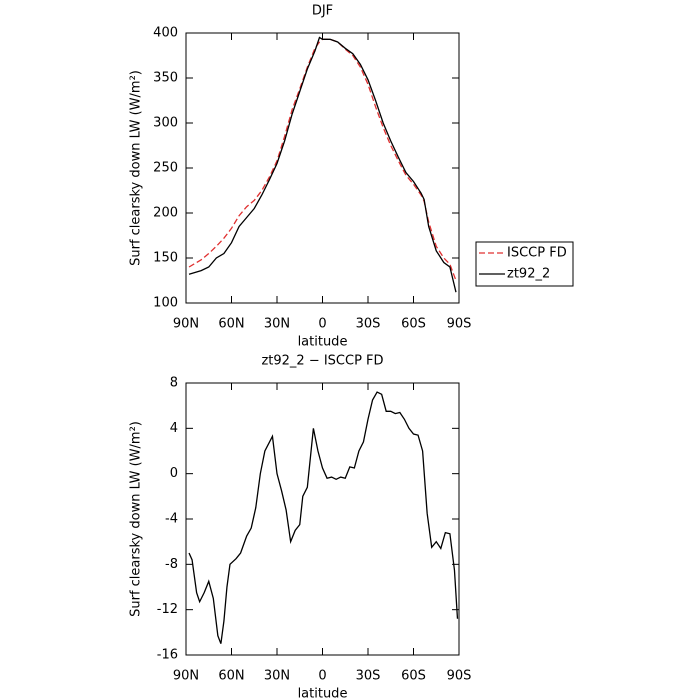 This screenshot has width=700, height=700. What do you see at coordinates (171, 564) in the screenshot?
I see `y-tick-label: -8` at bounding box center [171, 564].